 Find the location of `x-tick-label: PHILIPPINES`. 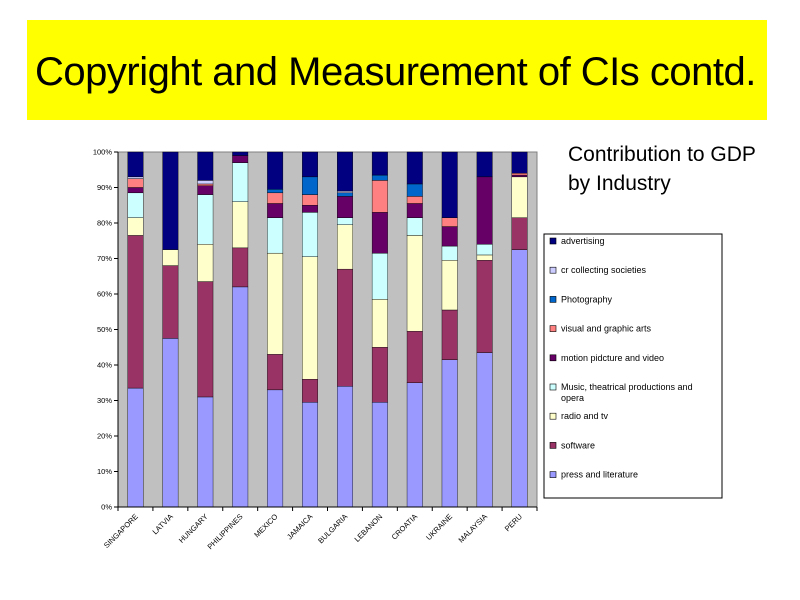

x-tick-label: PHILIPPINES is located at coordinates (225, 531).